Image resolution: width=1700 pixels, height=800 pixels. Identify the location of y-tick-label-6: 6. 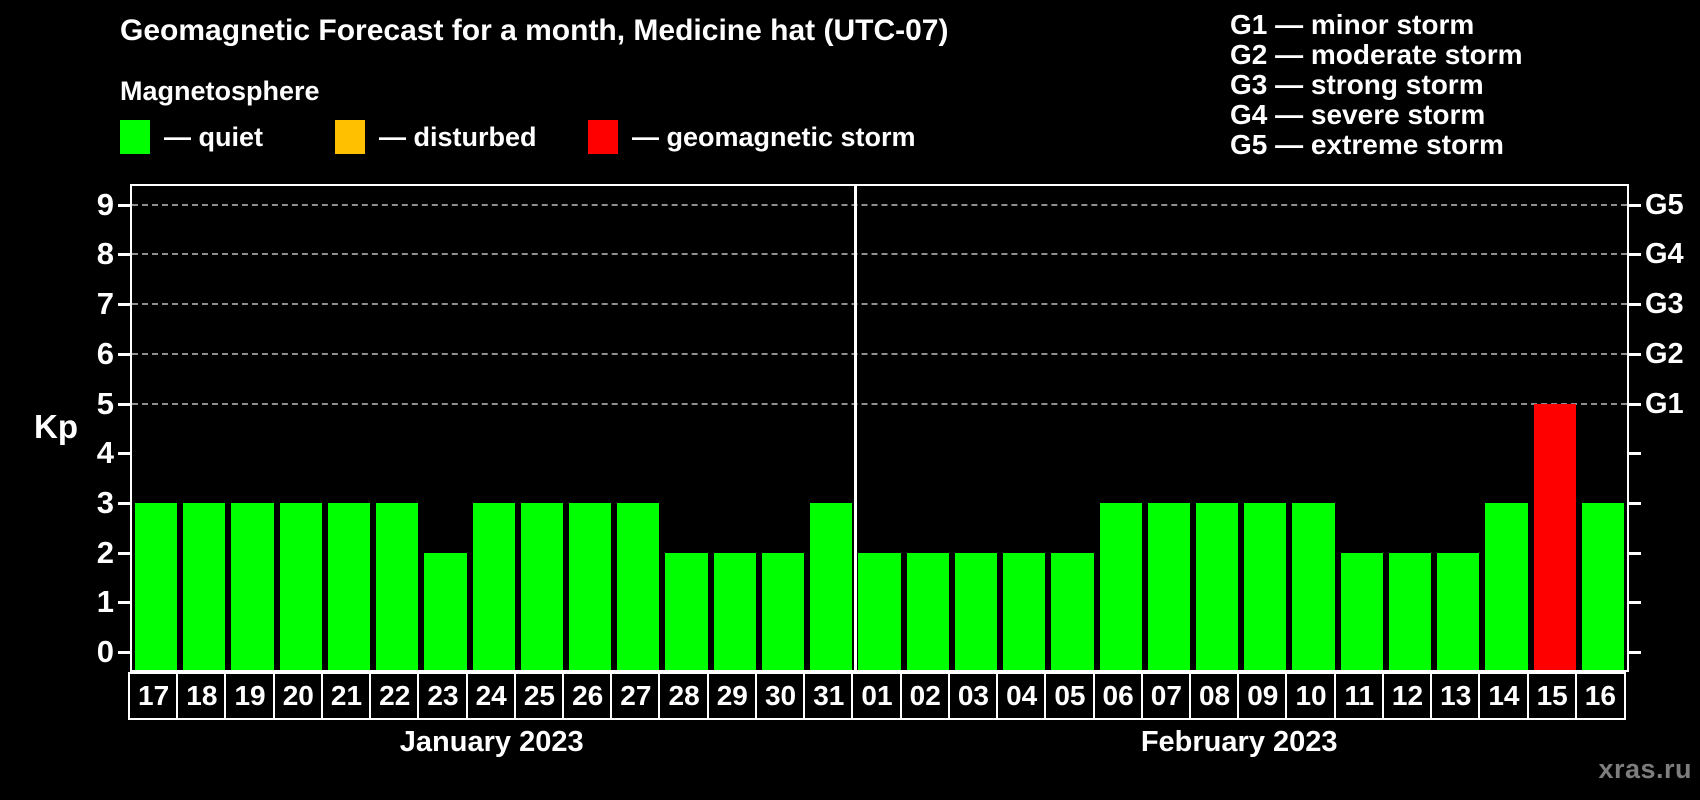
(105, 353).